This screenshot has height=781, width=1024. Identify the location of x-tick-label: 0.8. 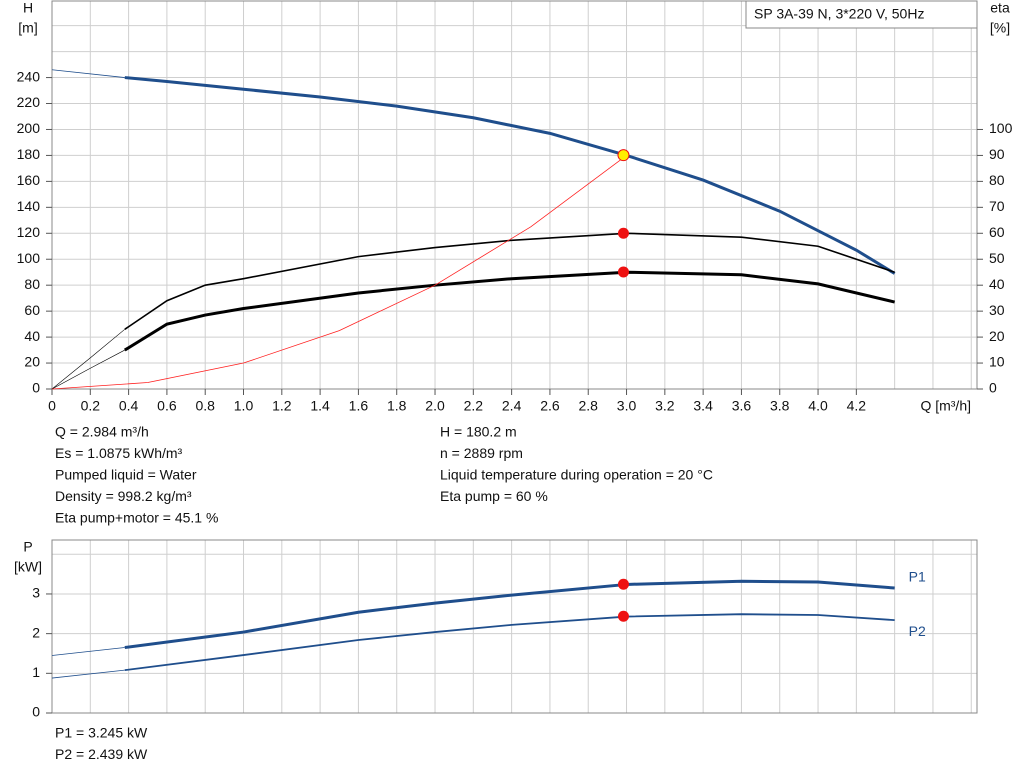
(205, 406).